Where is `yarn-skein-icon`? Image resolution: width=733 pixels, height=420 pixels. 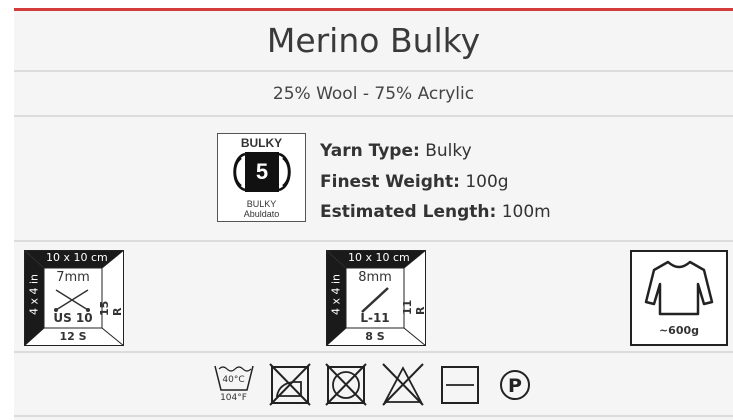
yarn-skein-icon is located at coordinates (261, 172).